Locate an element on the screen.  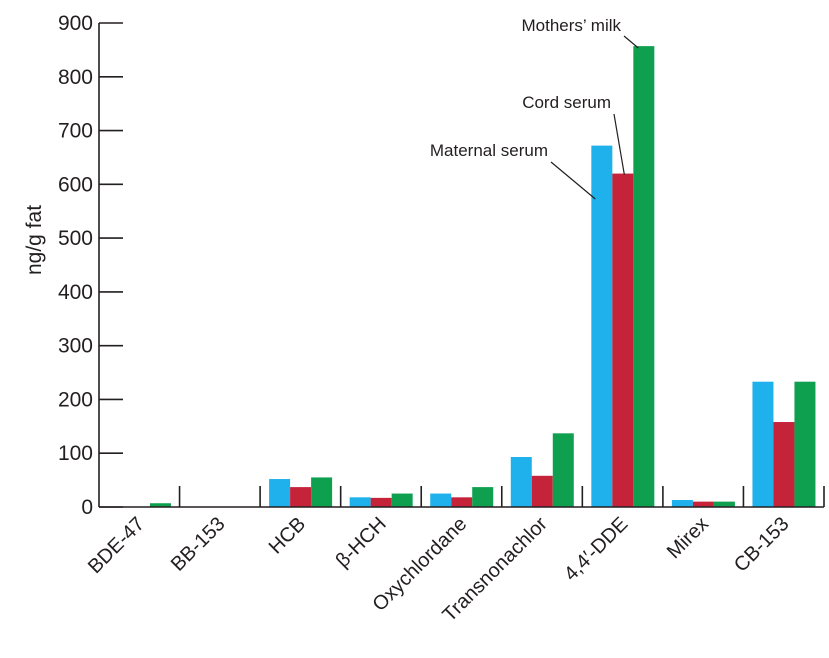
y-tick-label: 300 is located at coordinates (75, 346).